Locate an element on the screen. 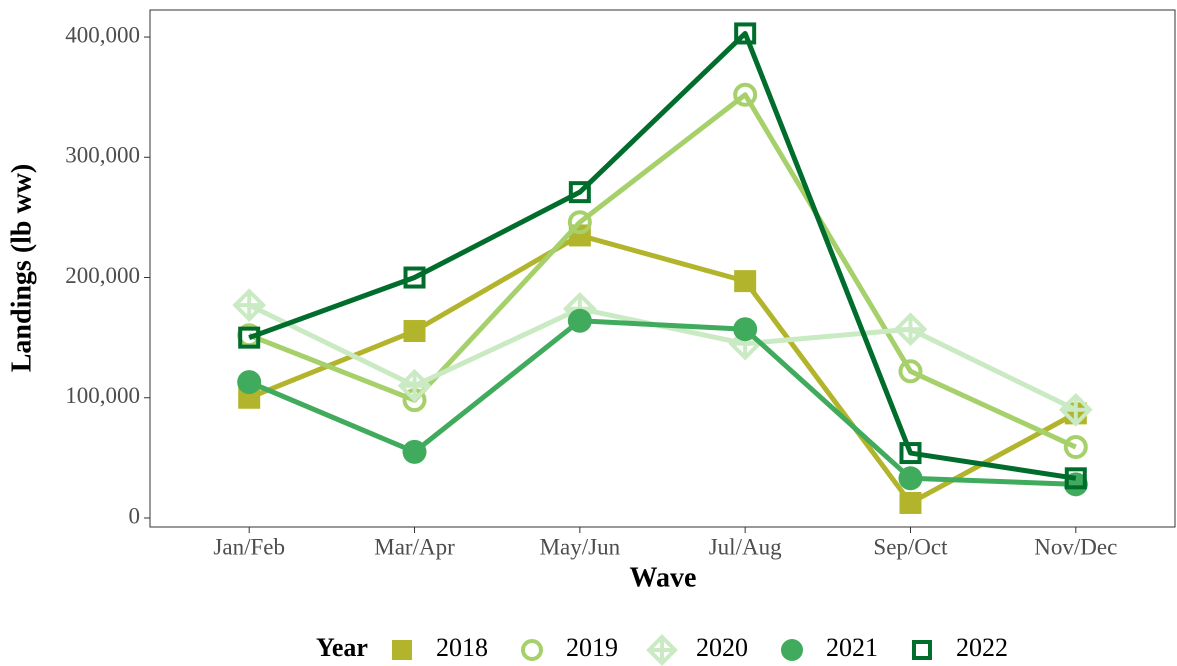 The height and width of the screenshot is (666, 1177). x-tick-label: Jul/Aug is located at coordinates (745, 546).